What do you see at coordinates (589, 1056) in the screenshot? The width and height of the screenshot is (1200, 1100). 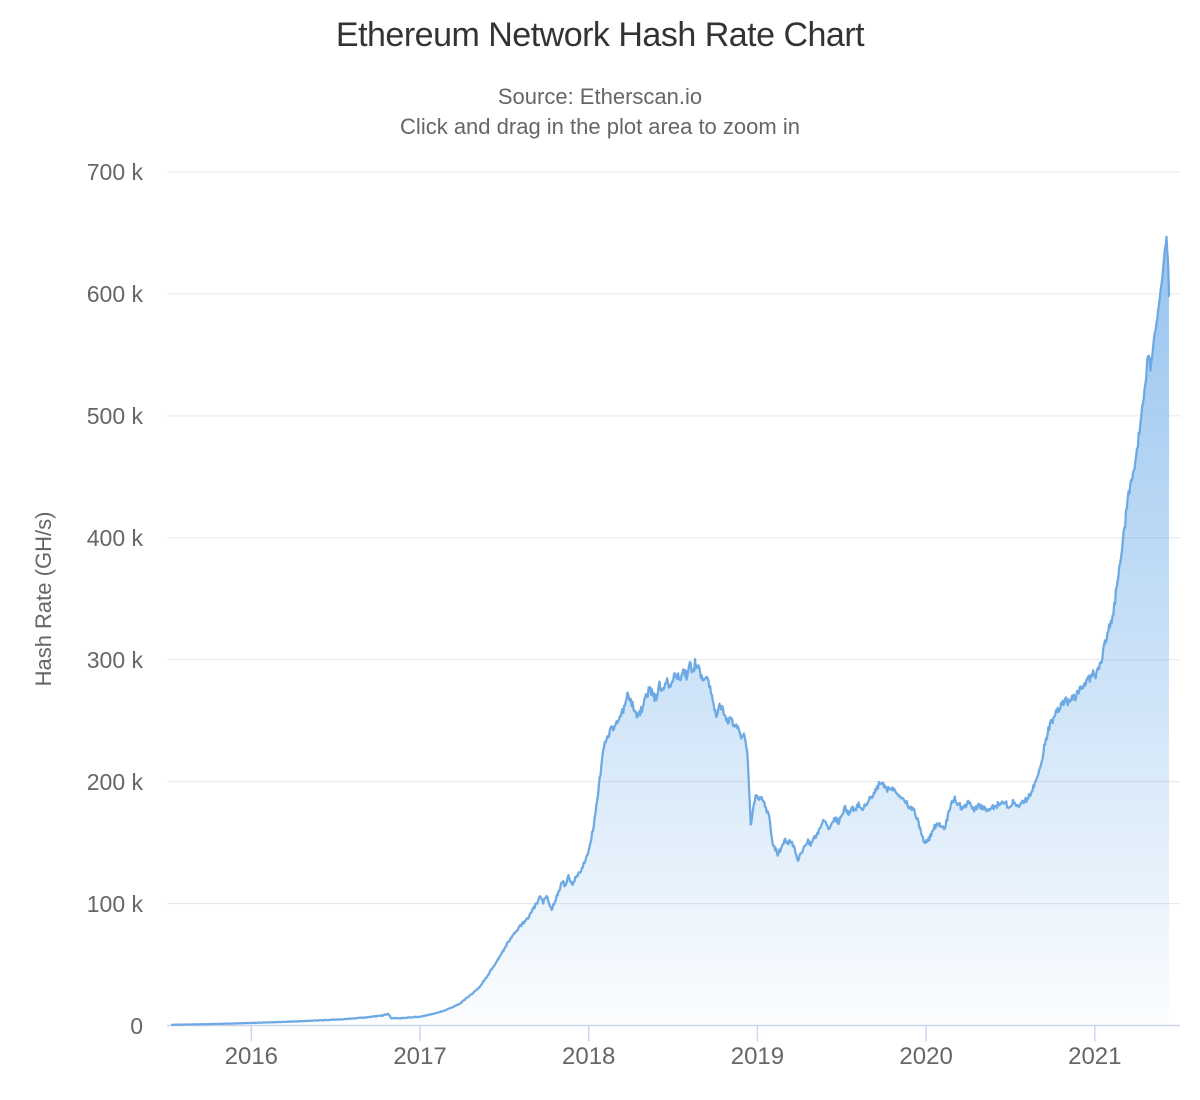 I see `x-axis-label: 2018` at bounding box center [589, 1056].